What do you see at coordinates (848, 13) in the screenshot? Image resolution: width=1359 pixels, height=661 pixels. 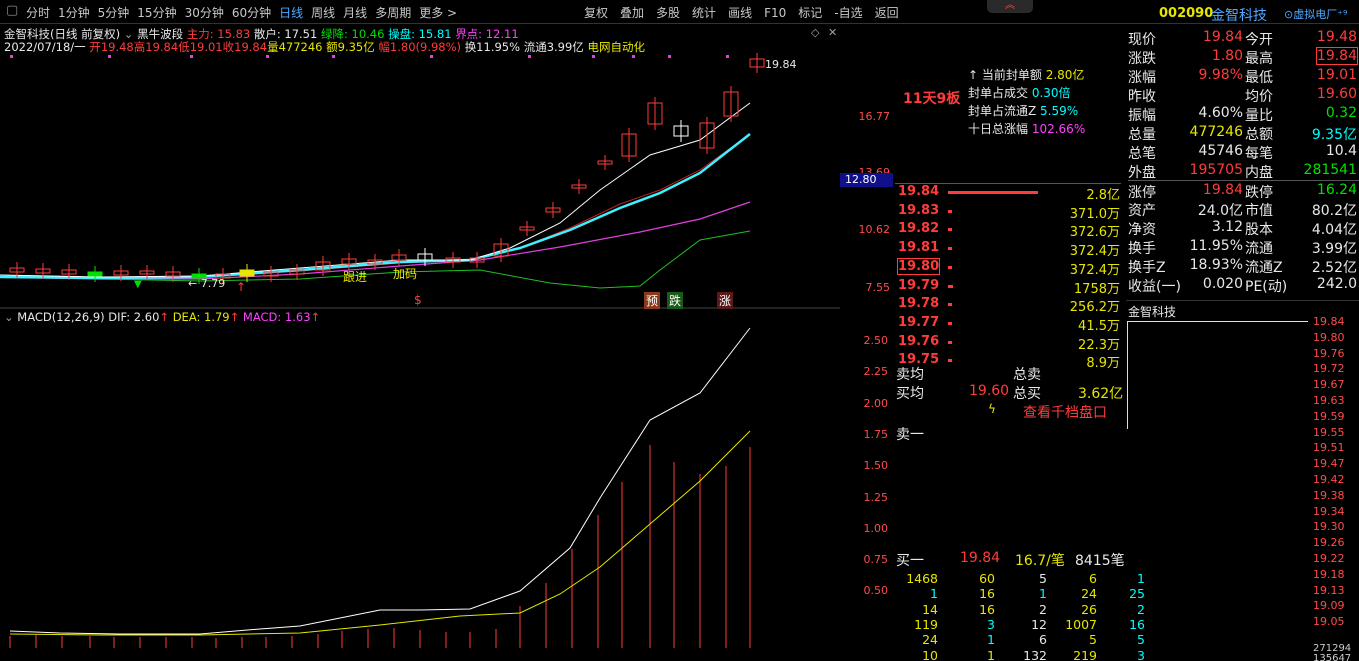 I see `action-button: -自选` at bounding box center [848, 13].